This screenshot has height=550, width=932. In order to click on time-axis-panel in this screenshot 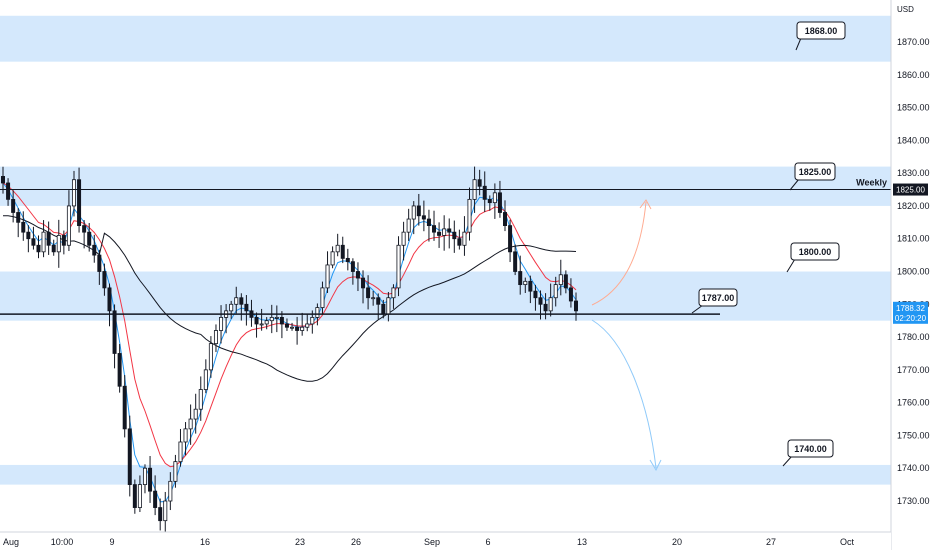, I will do `click(445, 541)`.